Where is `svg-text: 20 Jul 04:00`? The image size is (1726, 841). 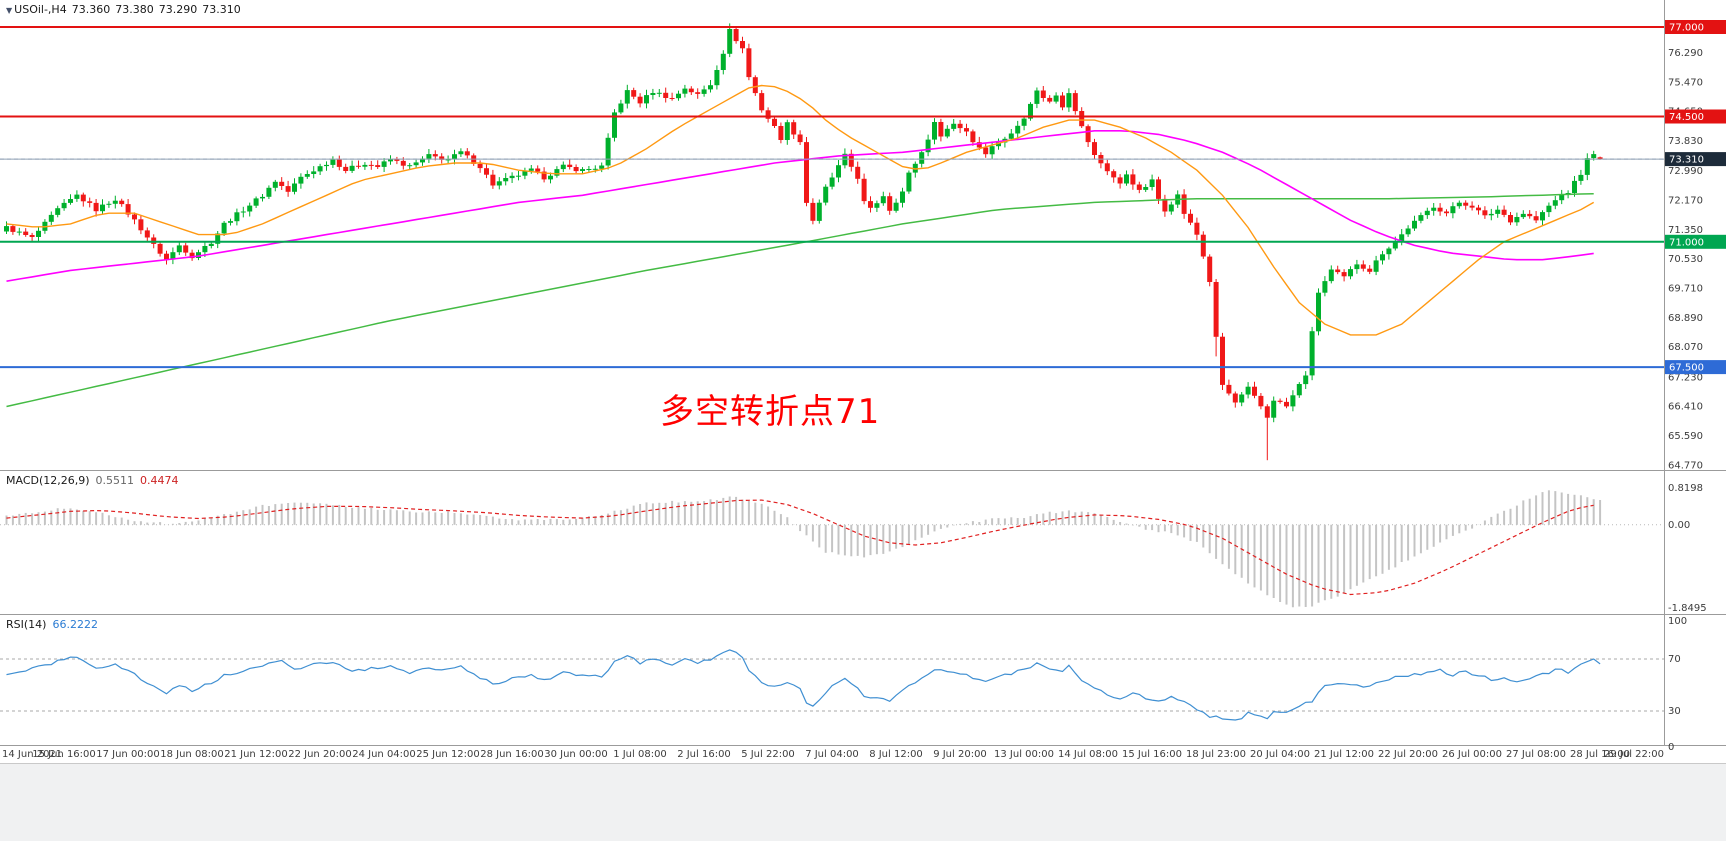
svg-text: 20 Jul 04:00 is located at coordinates (1280, 754).